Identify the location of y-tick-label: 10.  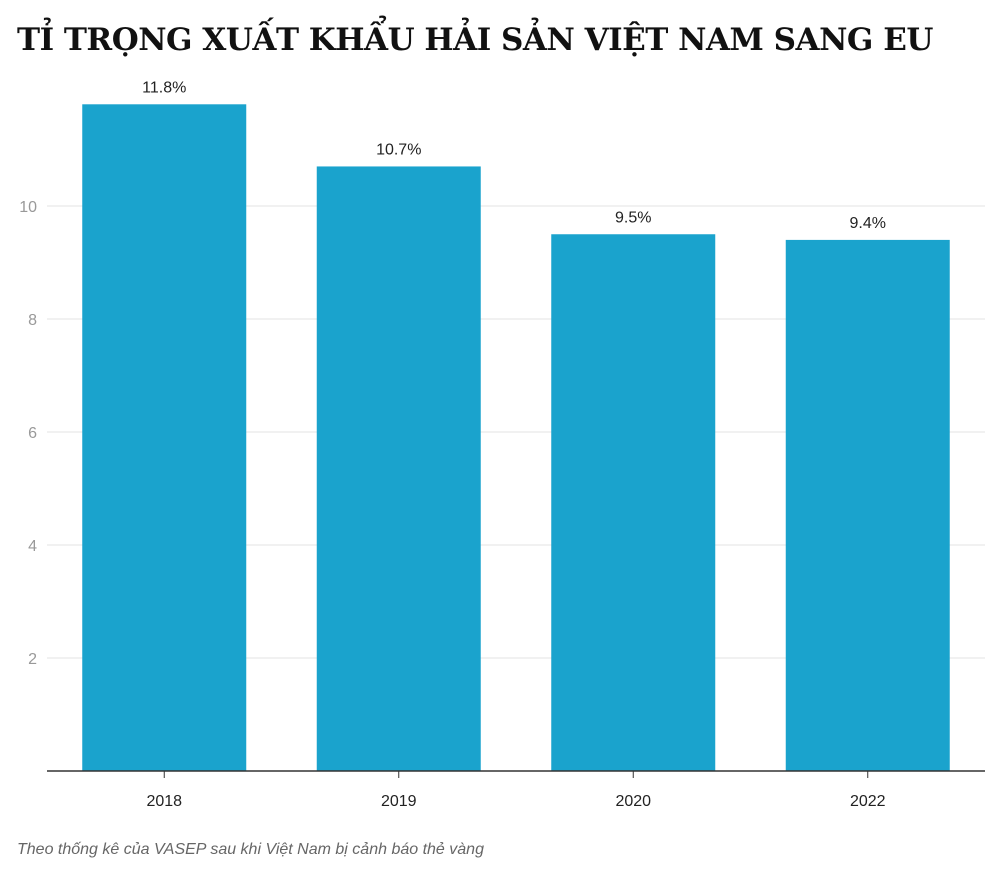
(28, 207).